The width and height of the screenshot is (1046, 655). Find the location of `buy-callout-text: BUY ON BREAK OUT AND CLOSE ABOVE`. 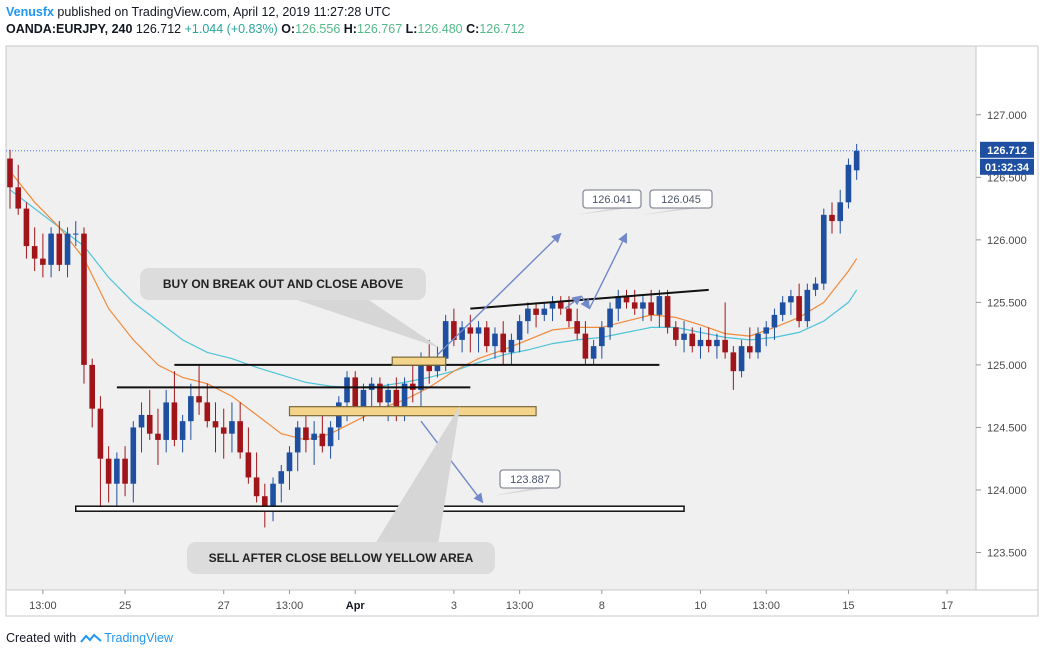

buy-callout-text: BUY ON BREAK OUT AND CLOSE ABOVE is located at coordinates (283, 284).